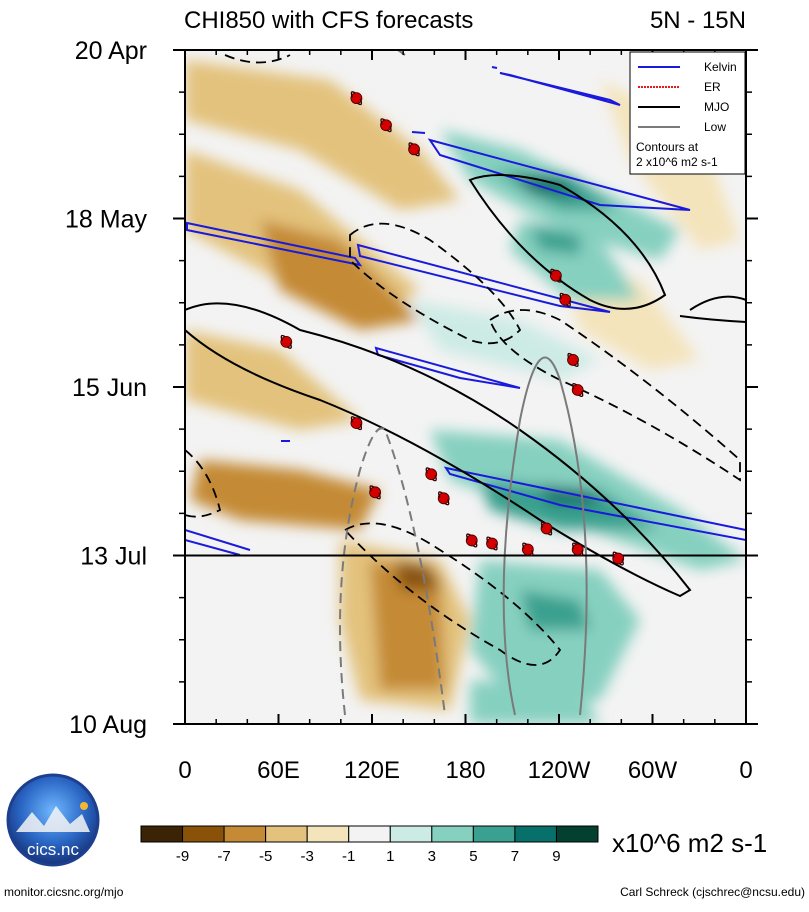  I want to click on y-tick-label: 10 Aug, so click(108, 725).